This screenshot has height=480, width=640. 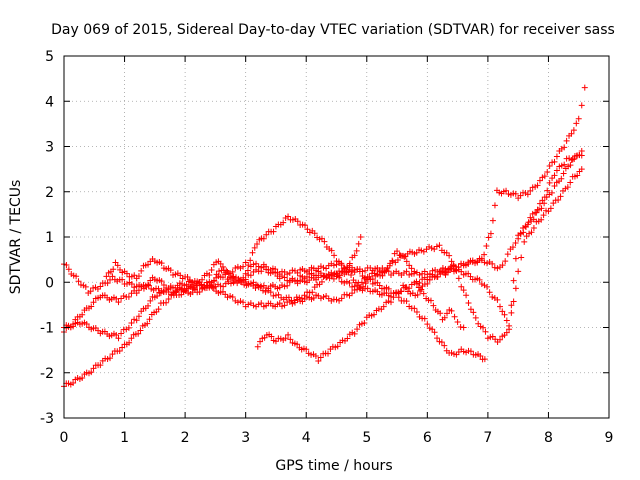 I want to click on y-tick-label: 4, so click(x=49, y=102).